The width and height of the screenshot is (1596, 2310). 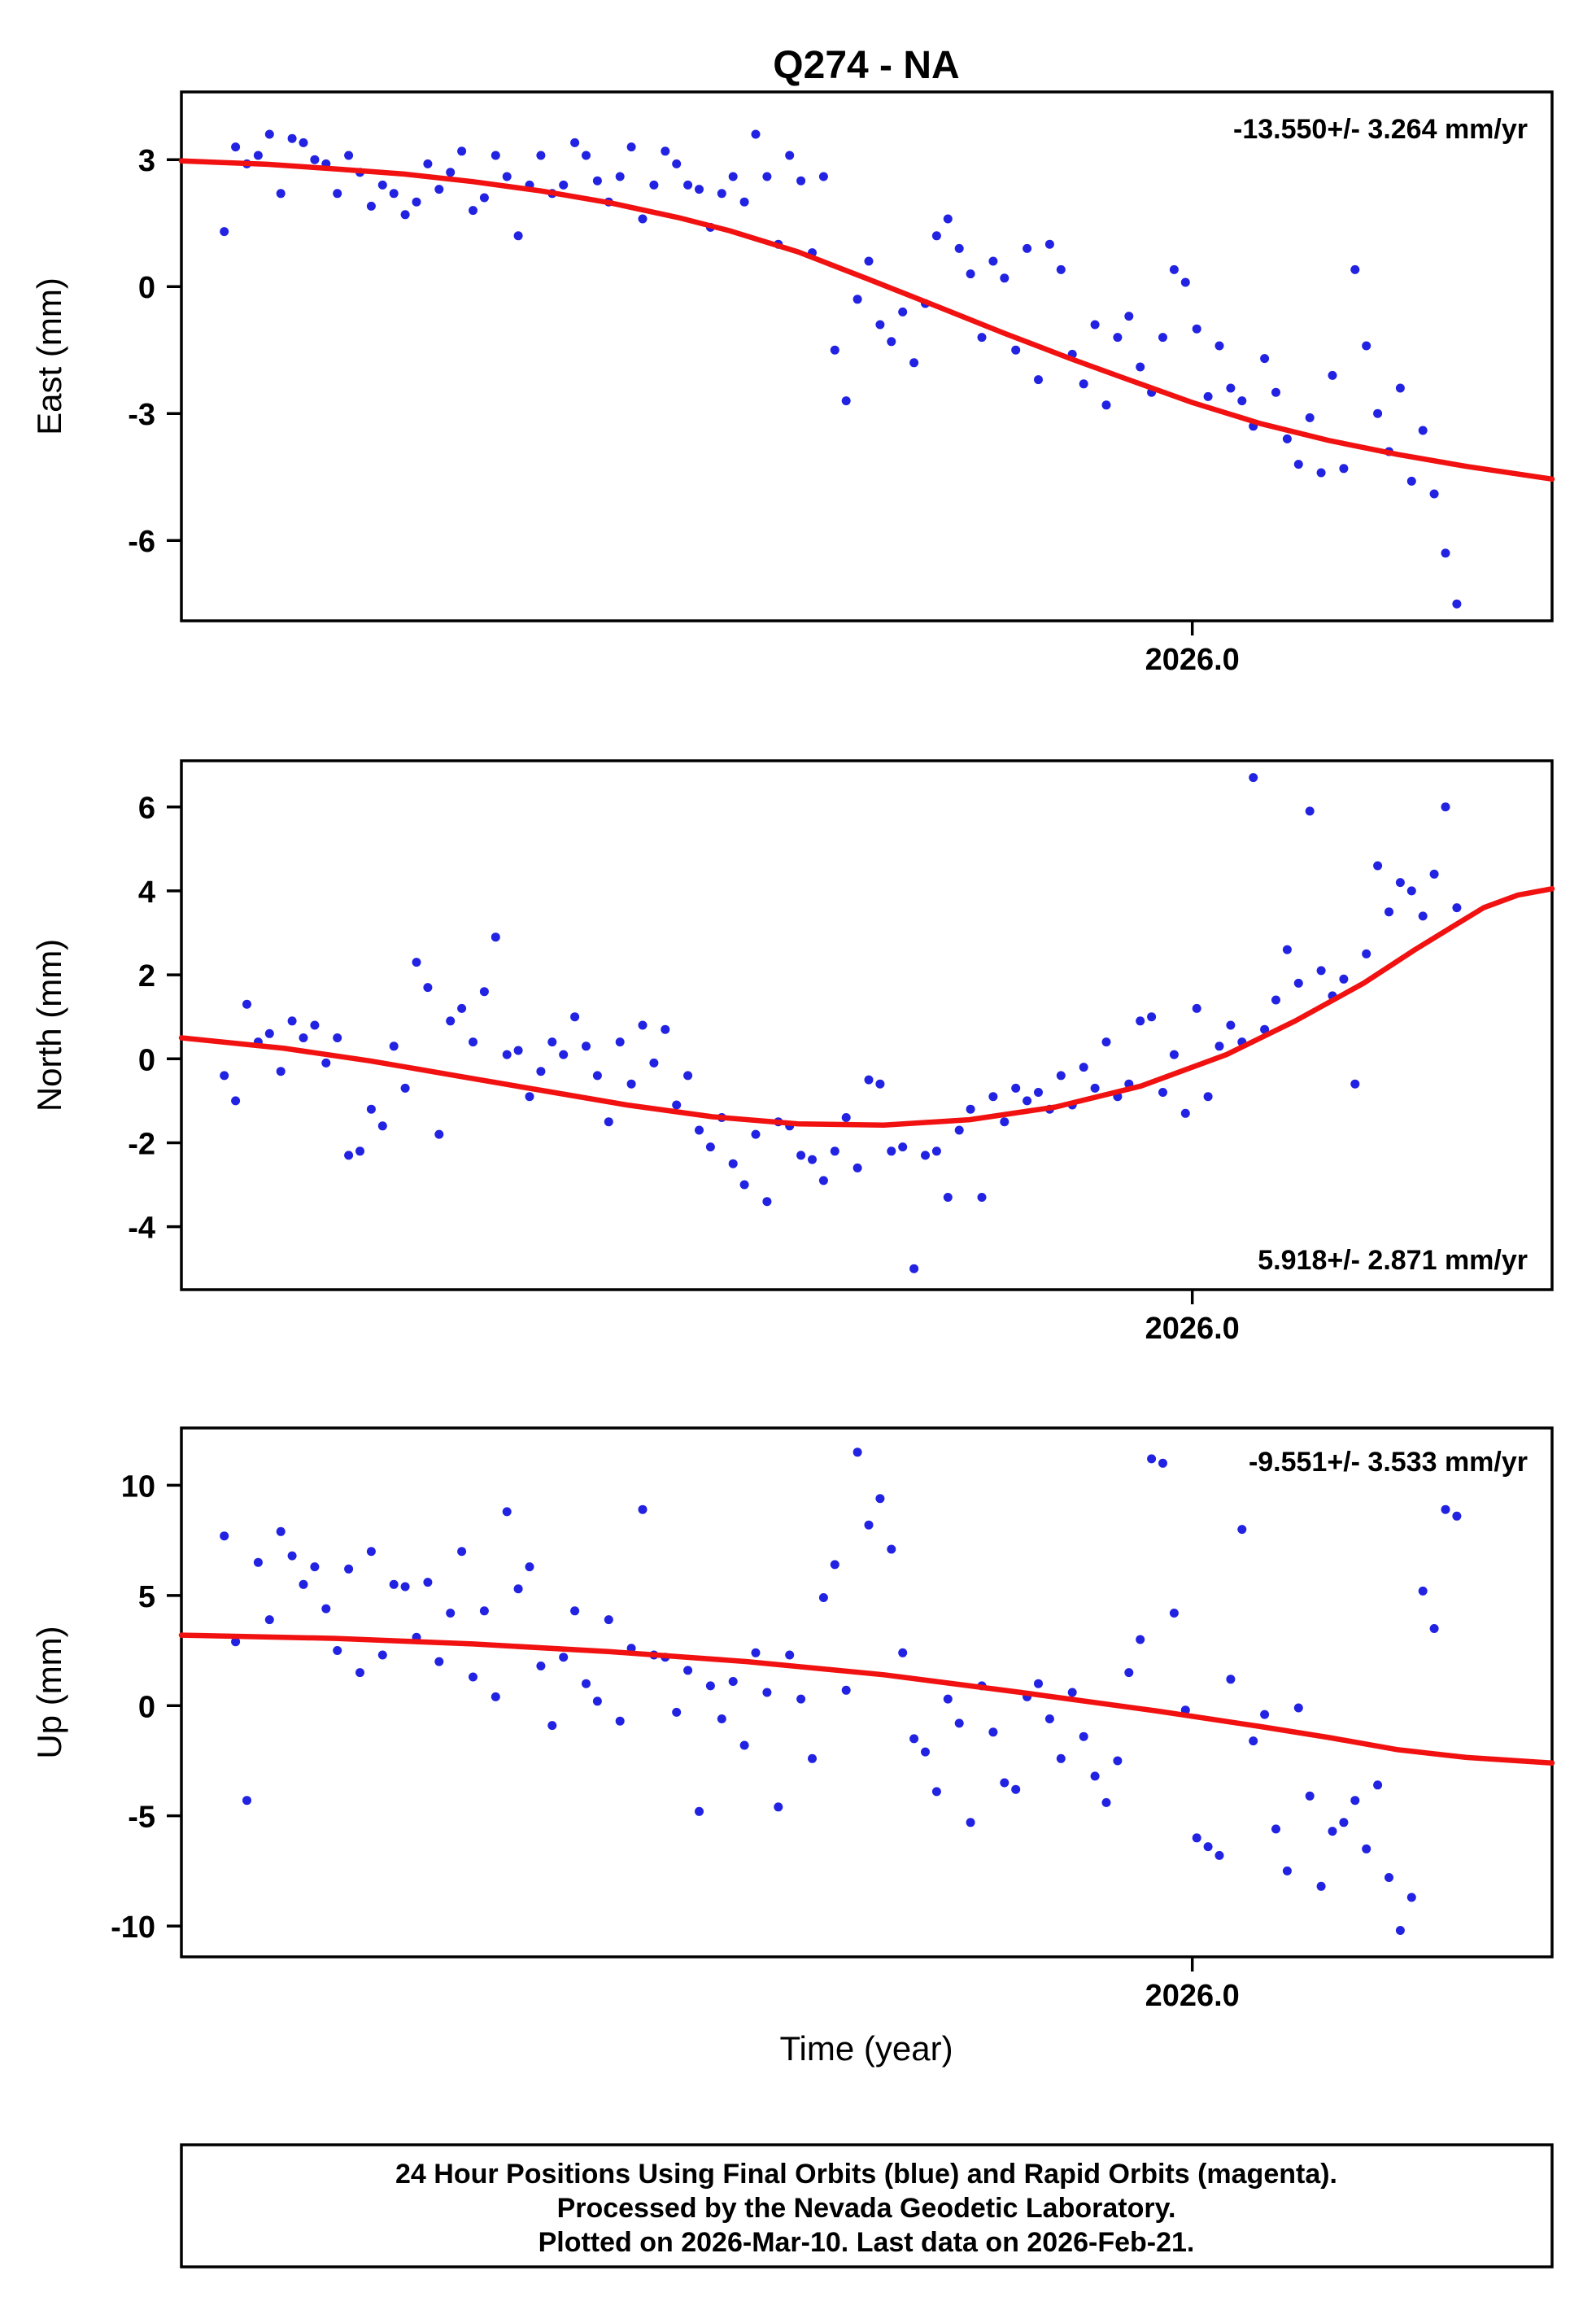 I want to click on y-tick-label: 3, so click(x=146, y=161).